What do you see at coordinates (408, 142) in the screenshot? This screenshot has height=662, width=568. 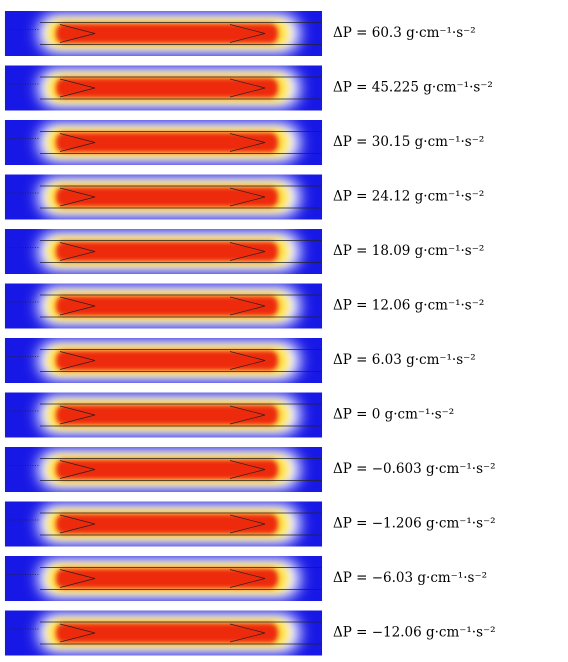 I see `pressure-label: ΔP = 30.15 g·cm⁻¹·s⁻²` at bounding box center [408, 142].